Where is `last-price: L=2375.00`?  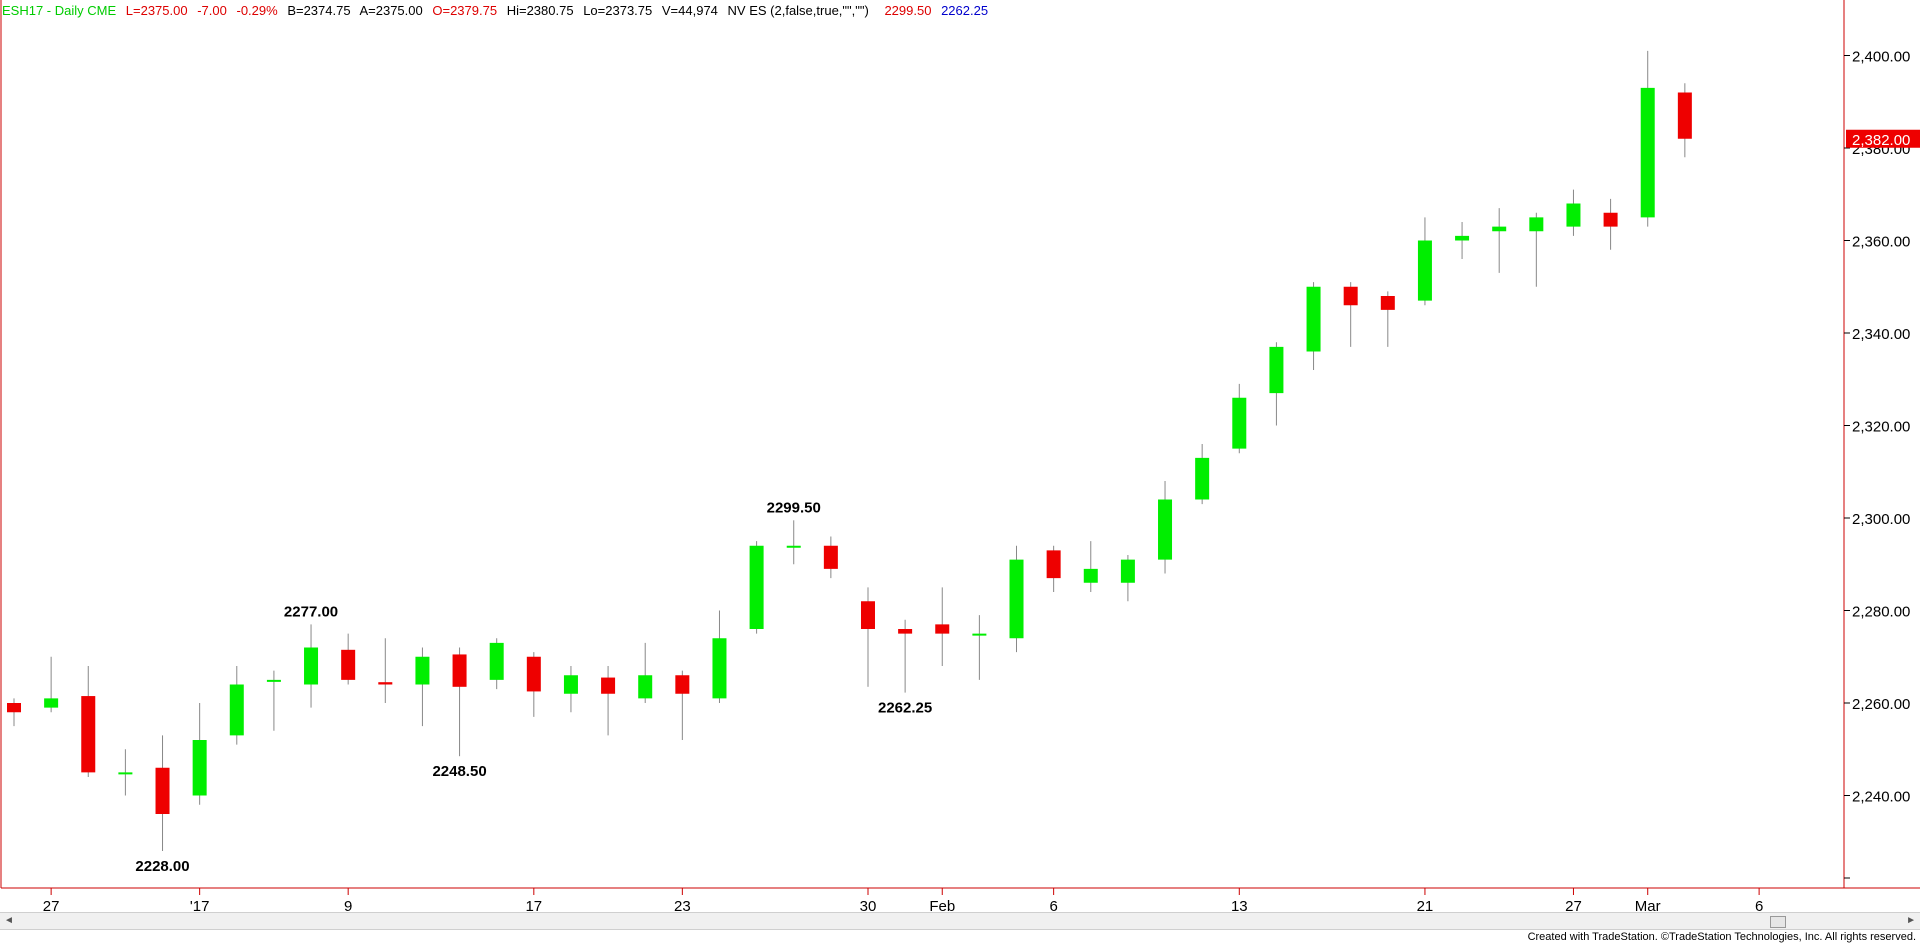 last-price: L=2375.00 is located at coordinates (156, 10).